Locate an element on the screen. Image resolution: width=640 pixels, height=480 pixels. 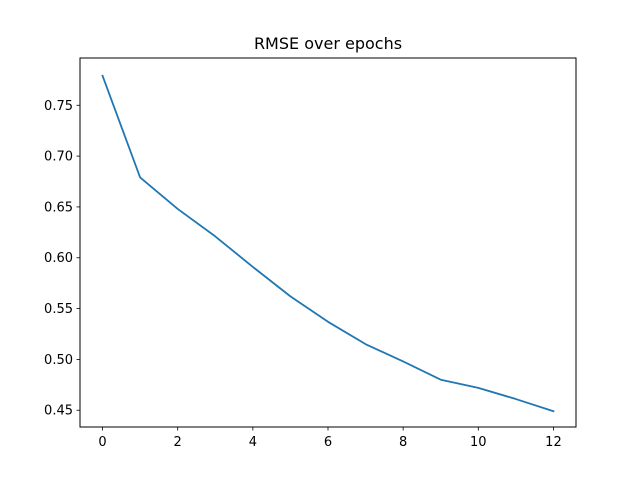
x-axis: 0 2 4 6 8 10 12 is located at coordinates (330, 438).